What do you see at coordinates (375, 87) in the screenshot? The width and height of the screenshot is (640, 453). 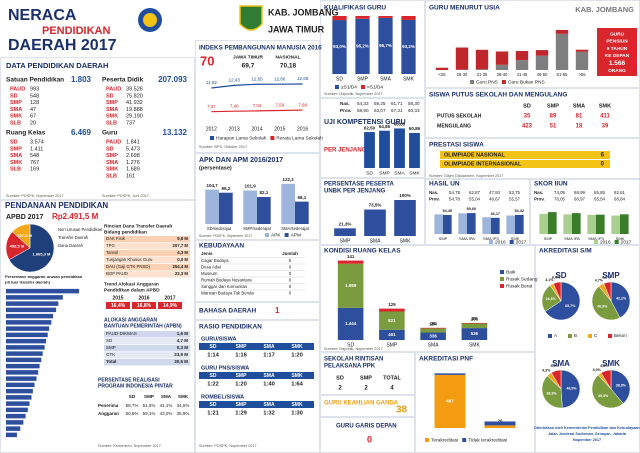 I see `legend-label: <S1/D4` at bounding box center [375, 87].